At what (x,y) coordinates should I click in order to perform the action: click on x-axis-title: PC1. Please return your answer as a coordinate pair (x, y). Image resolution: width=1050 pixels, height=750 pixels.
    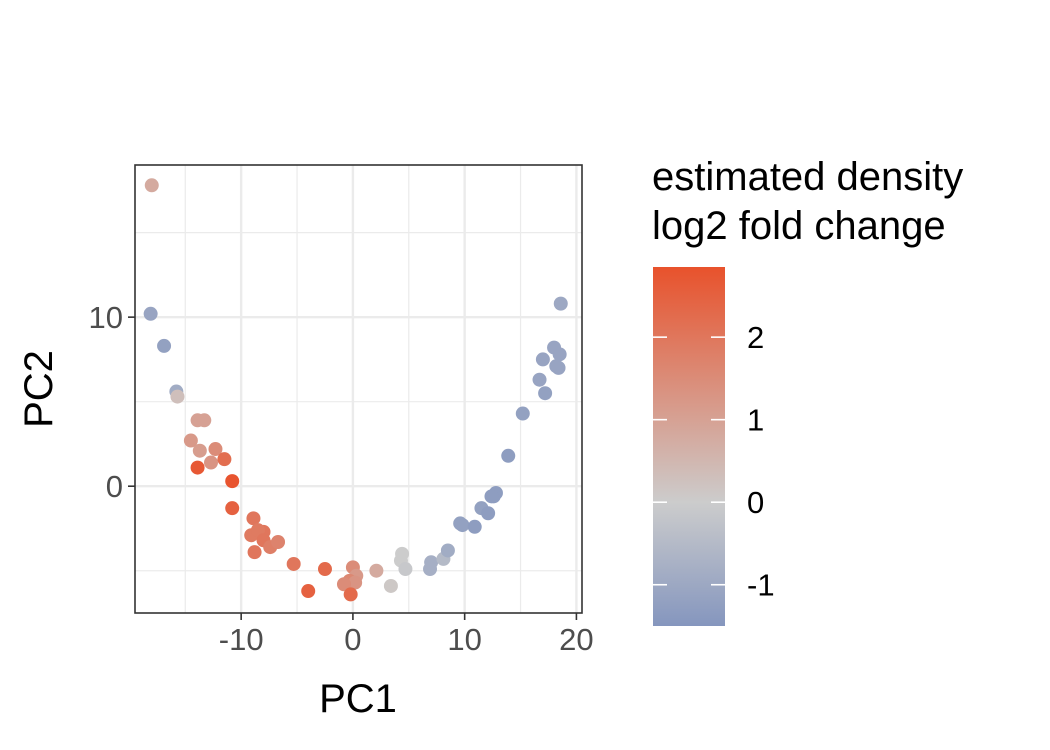
    Looking at the image, I should click on (358, 699).